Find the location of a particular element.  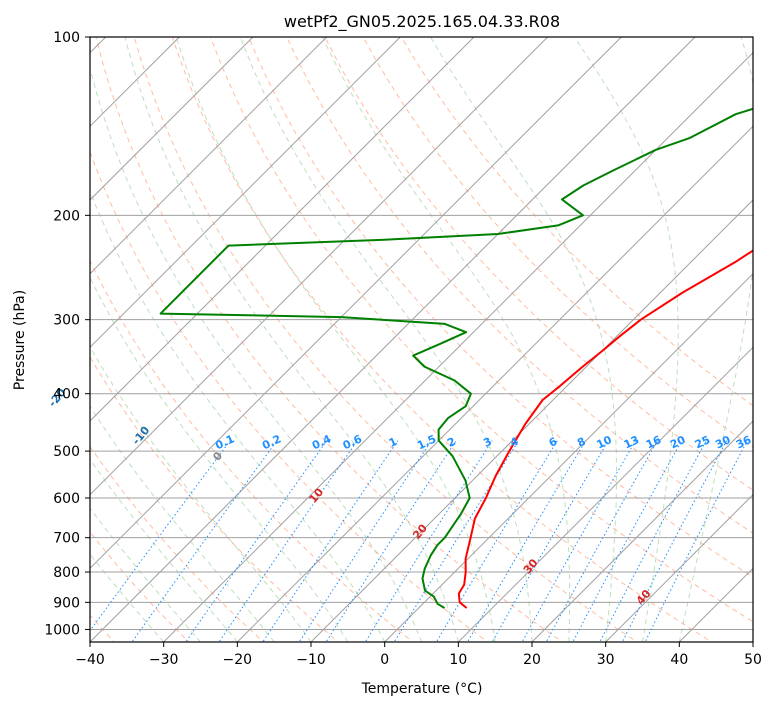

mixing-ratio-label: 30 is located at coordinates (723, 442).